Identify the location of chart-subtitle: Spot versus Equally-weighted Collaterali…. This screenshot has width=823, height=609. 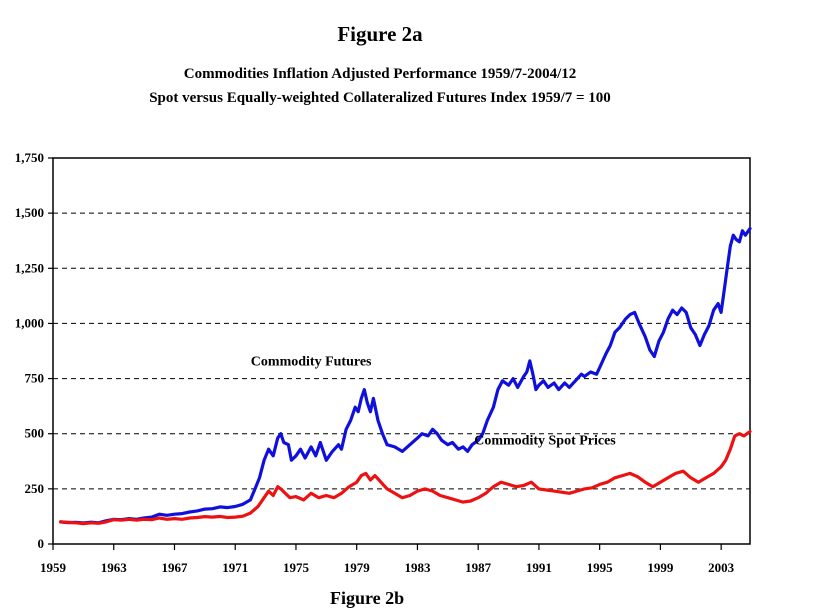
(380, 98).